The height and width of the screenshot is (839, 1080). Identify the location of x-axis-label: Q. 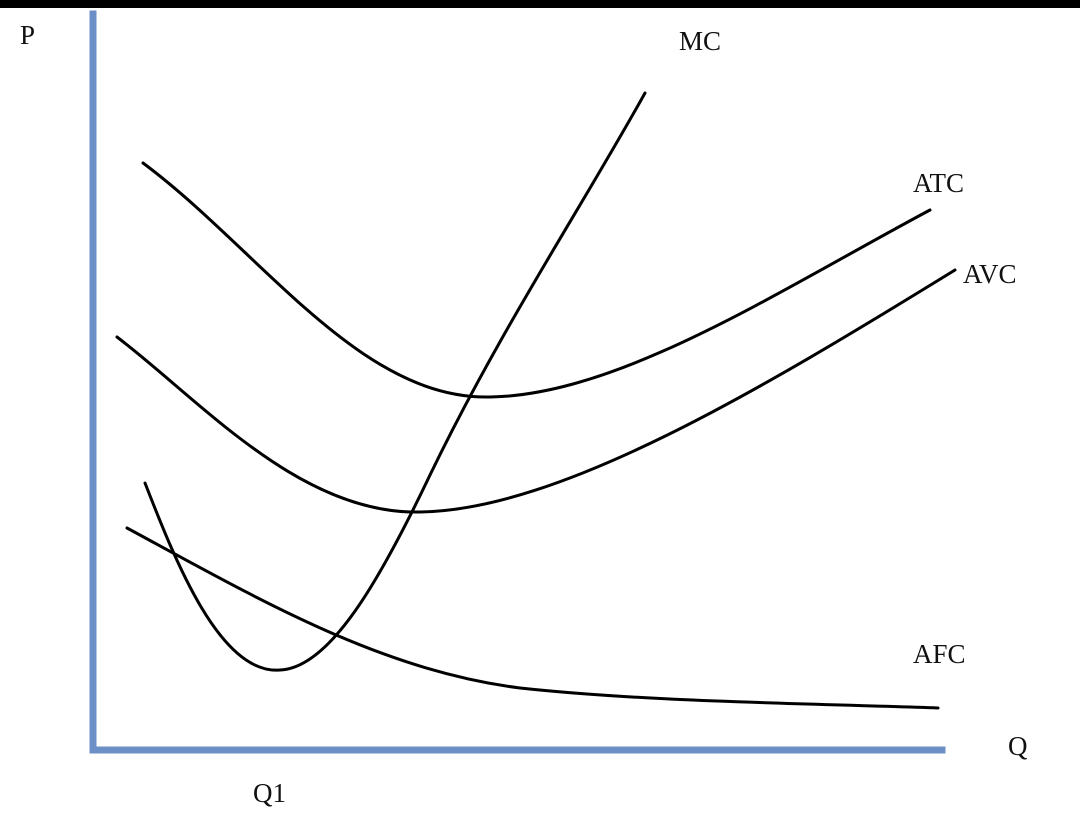
(1018, 746).